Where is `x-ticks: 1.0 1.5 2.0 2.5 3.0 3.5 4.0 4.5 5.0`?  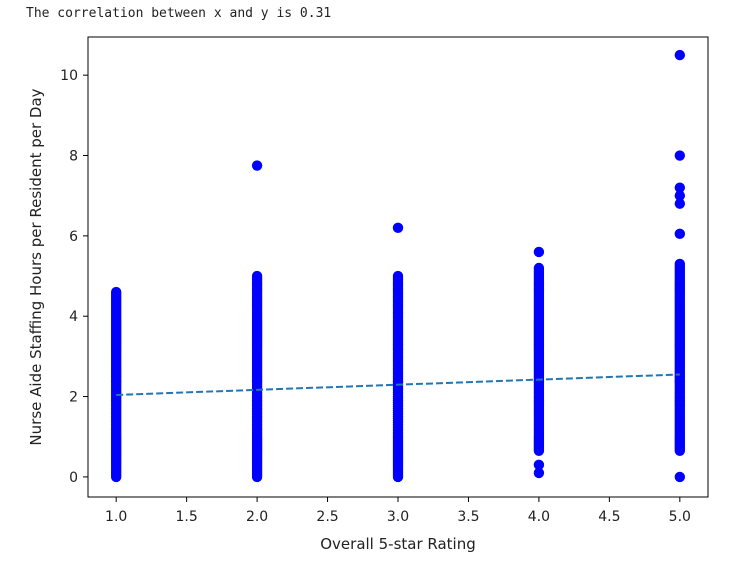 x-ticks: 1.0 1.5 2.0 2.5 3.0 3.5 4.0 4.5 5.0 is located at coordinates (398, 511).